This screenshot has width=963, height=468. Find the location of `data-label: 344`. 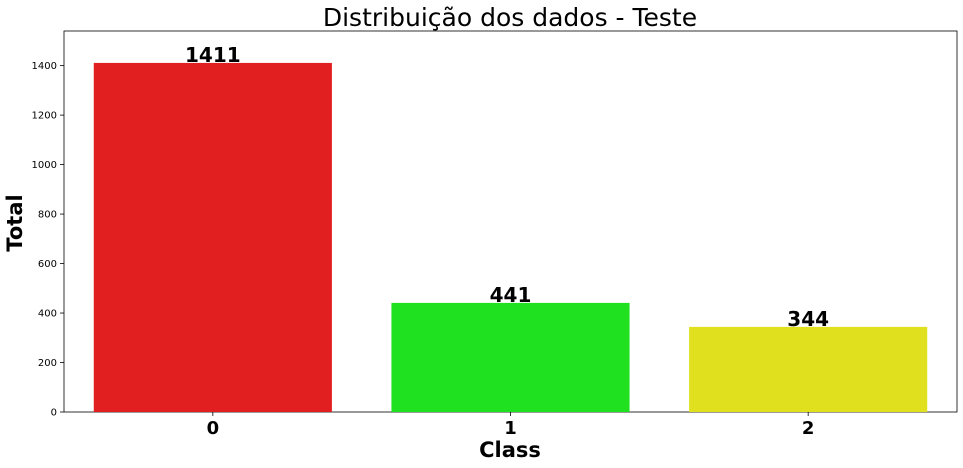

data-label: 344 is located at coordinates (808, 319).